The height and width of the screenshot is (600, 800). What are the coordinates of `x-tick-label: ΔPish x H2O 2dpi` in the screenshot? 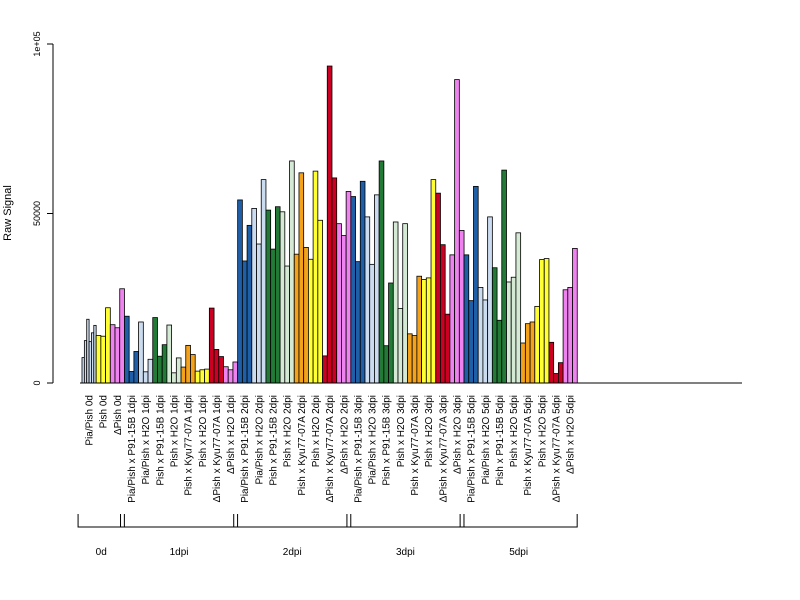 It's located at (344, 434).